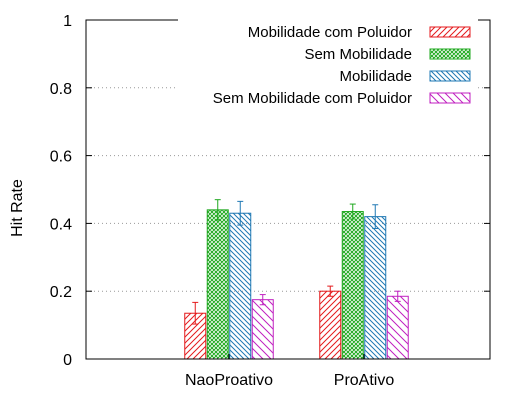  Describe the element at coordinates (229, 380) in the screenshot. I see `category-label-0: NaoProativo` at that location.